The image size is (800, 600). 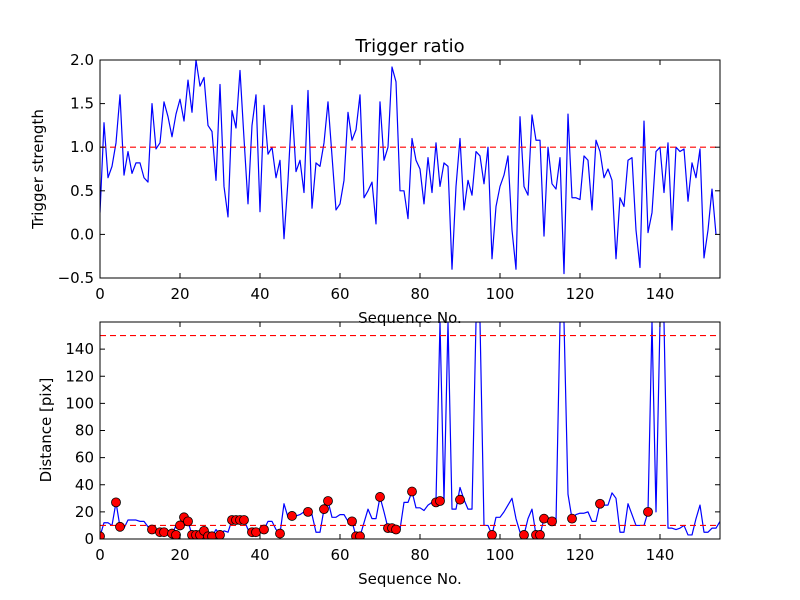 What do you see at coordinates (82, 191) in the screenshot?
I see `top-y-tick-label: 0.5` at bounding box center [82, 191].